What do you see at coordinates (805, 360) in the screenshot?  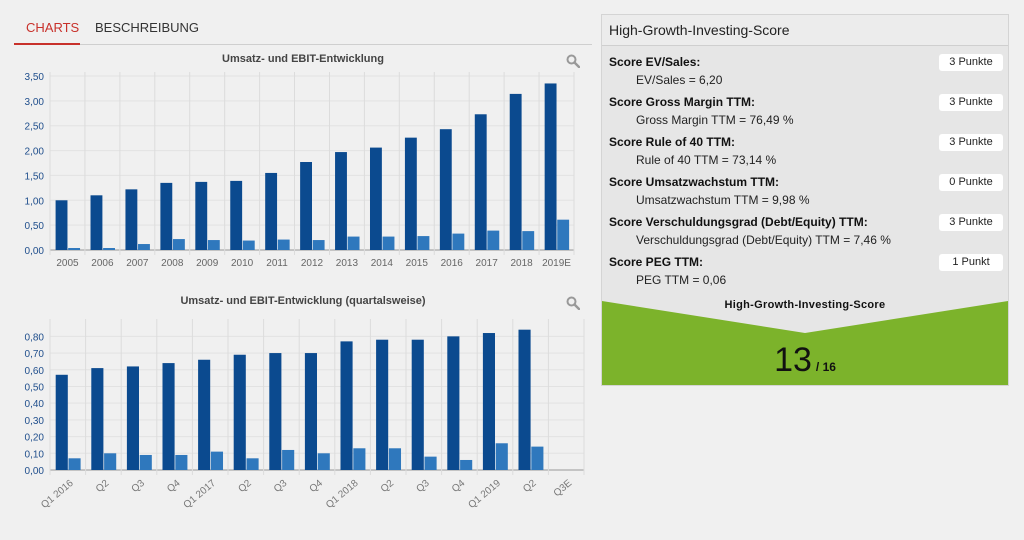 I see `total-score-value: 13/ 16` at bounding box center [805, 360].